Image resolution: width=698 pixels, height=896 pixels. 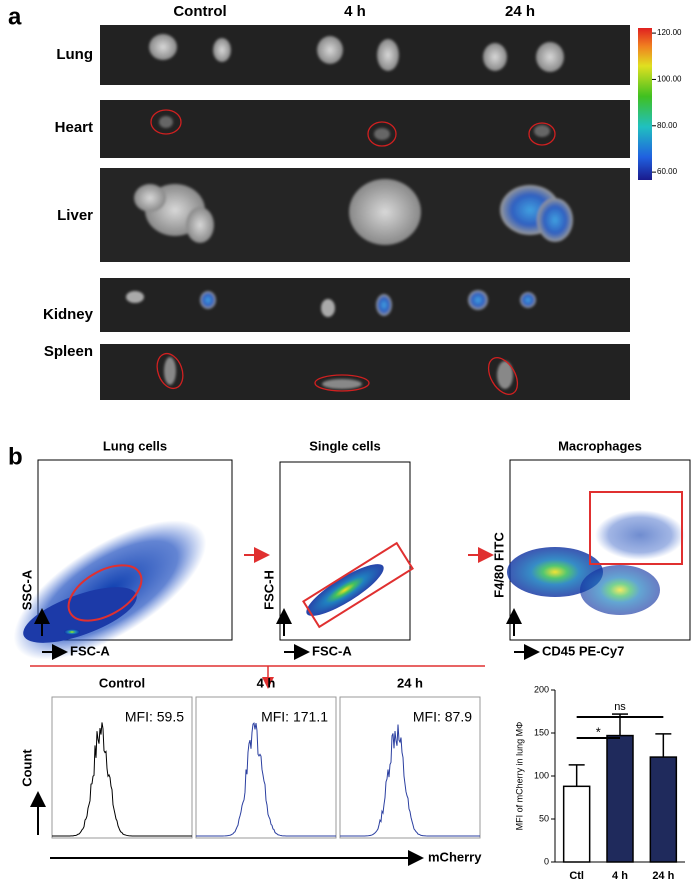 I want to click on histogram-title: Control, so click(x=122, y=682).